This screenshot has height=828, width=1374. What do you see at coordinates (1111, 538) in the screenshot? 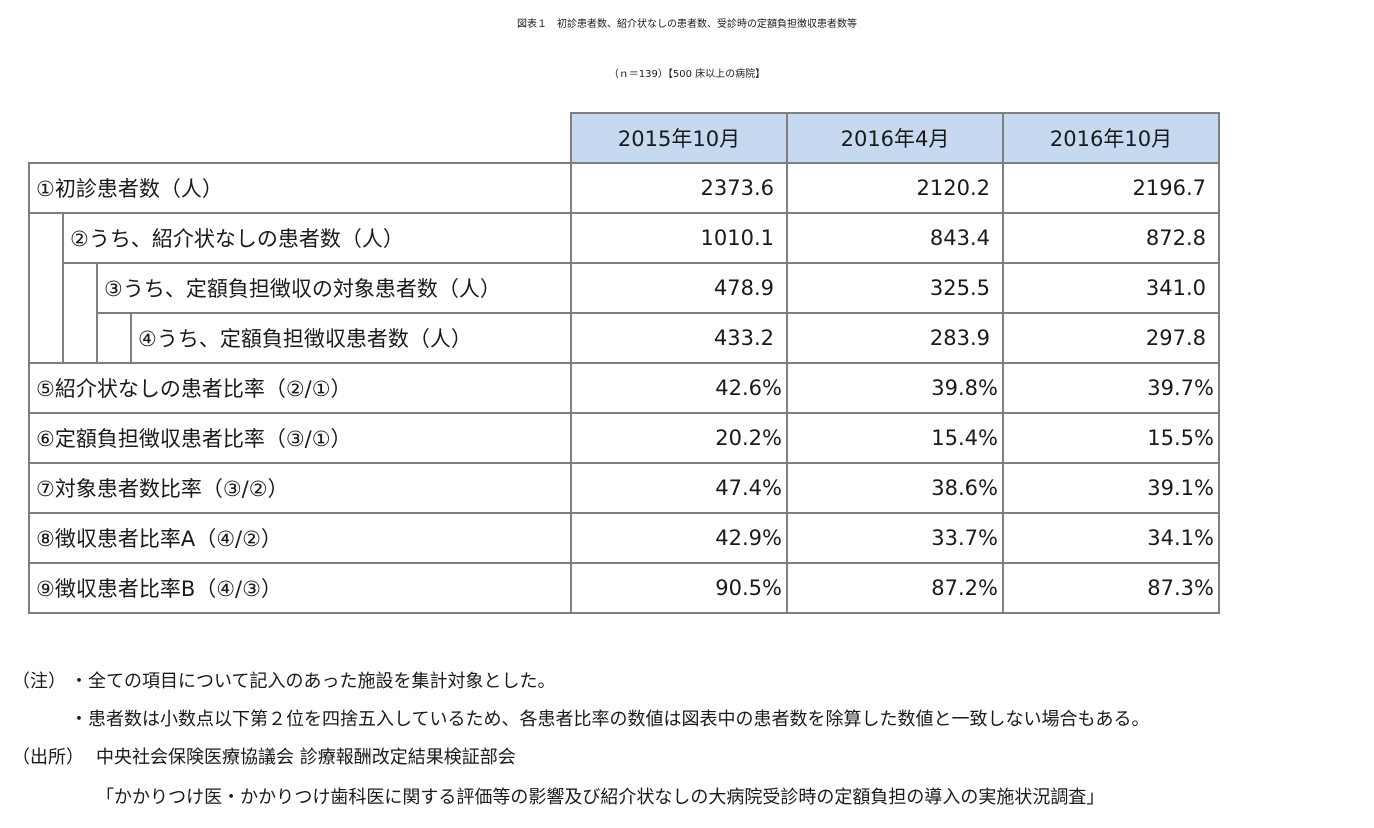
I see `value-cell: 34.1%` at bounding box center [1111, 538].